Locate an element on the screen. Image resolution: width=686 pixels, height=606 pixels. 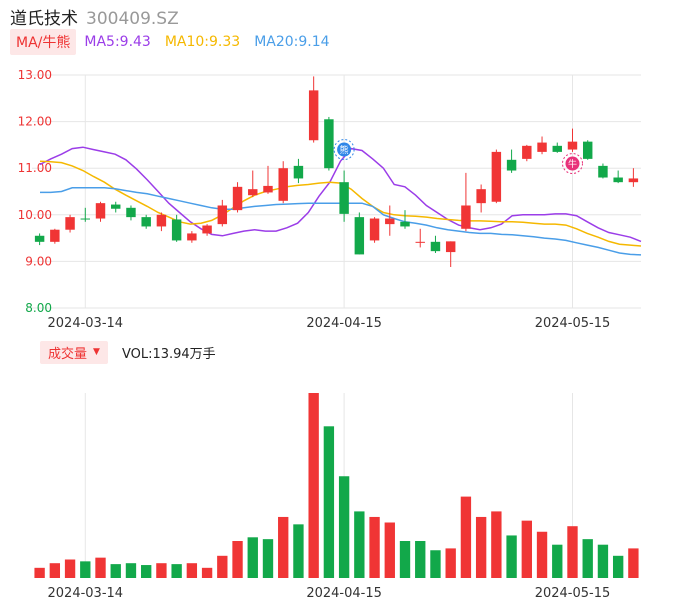
price-date-label: 2024-05-15 is located at coordinates (573, 323).